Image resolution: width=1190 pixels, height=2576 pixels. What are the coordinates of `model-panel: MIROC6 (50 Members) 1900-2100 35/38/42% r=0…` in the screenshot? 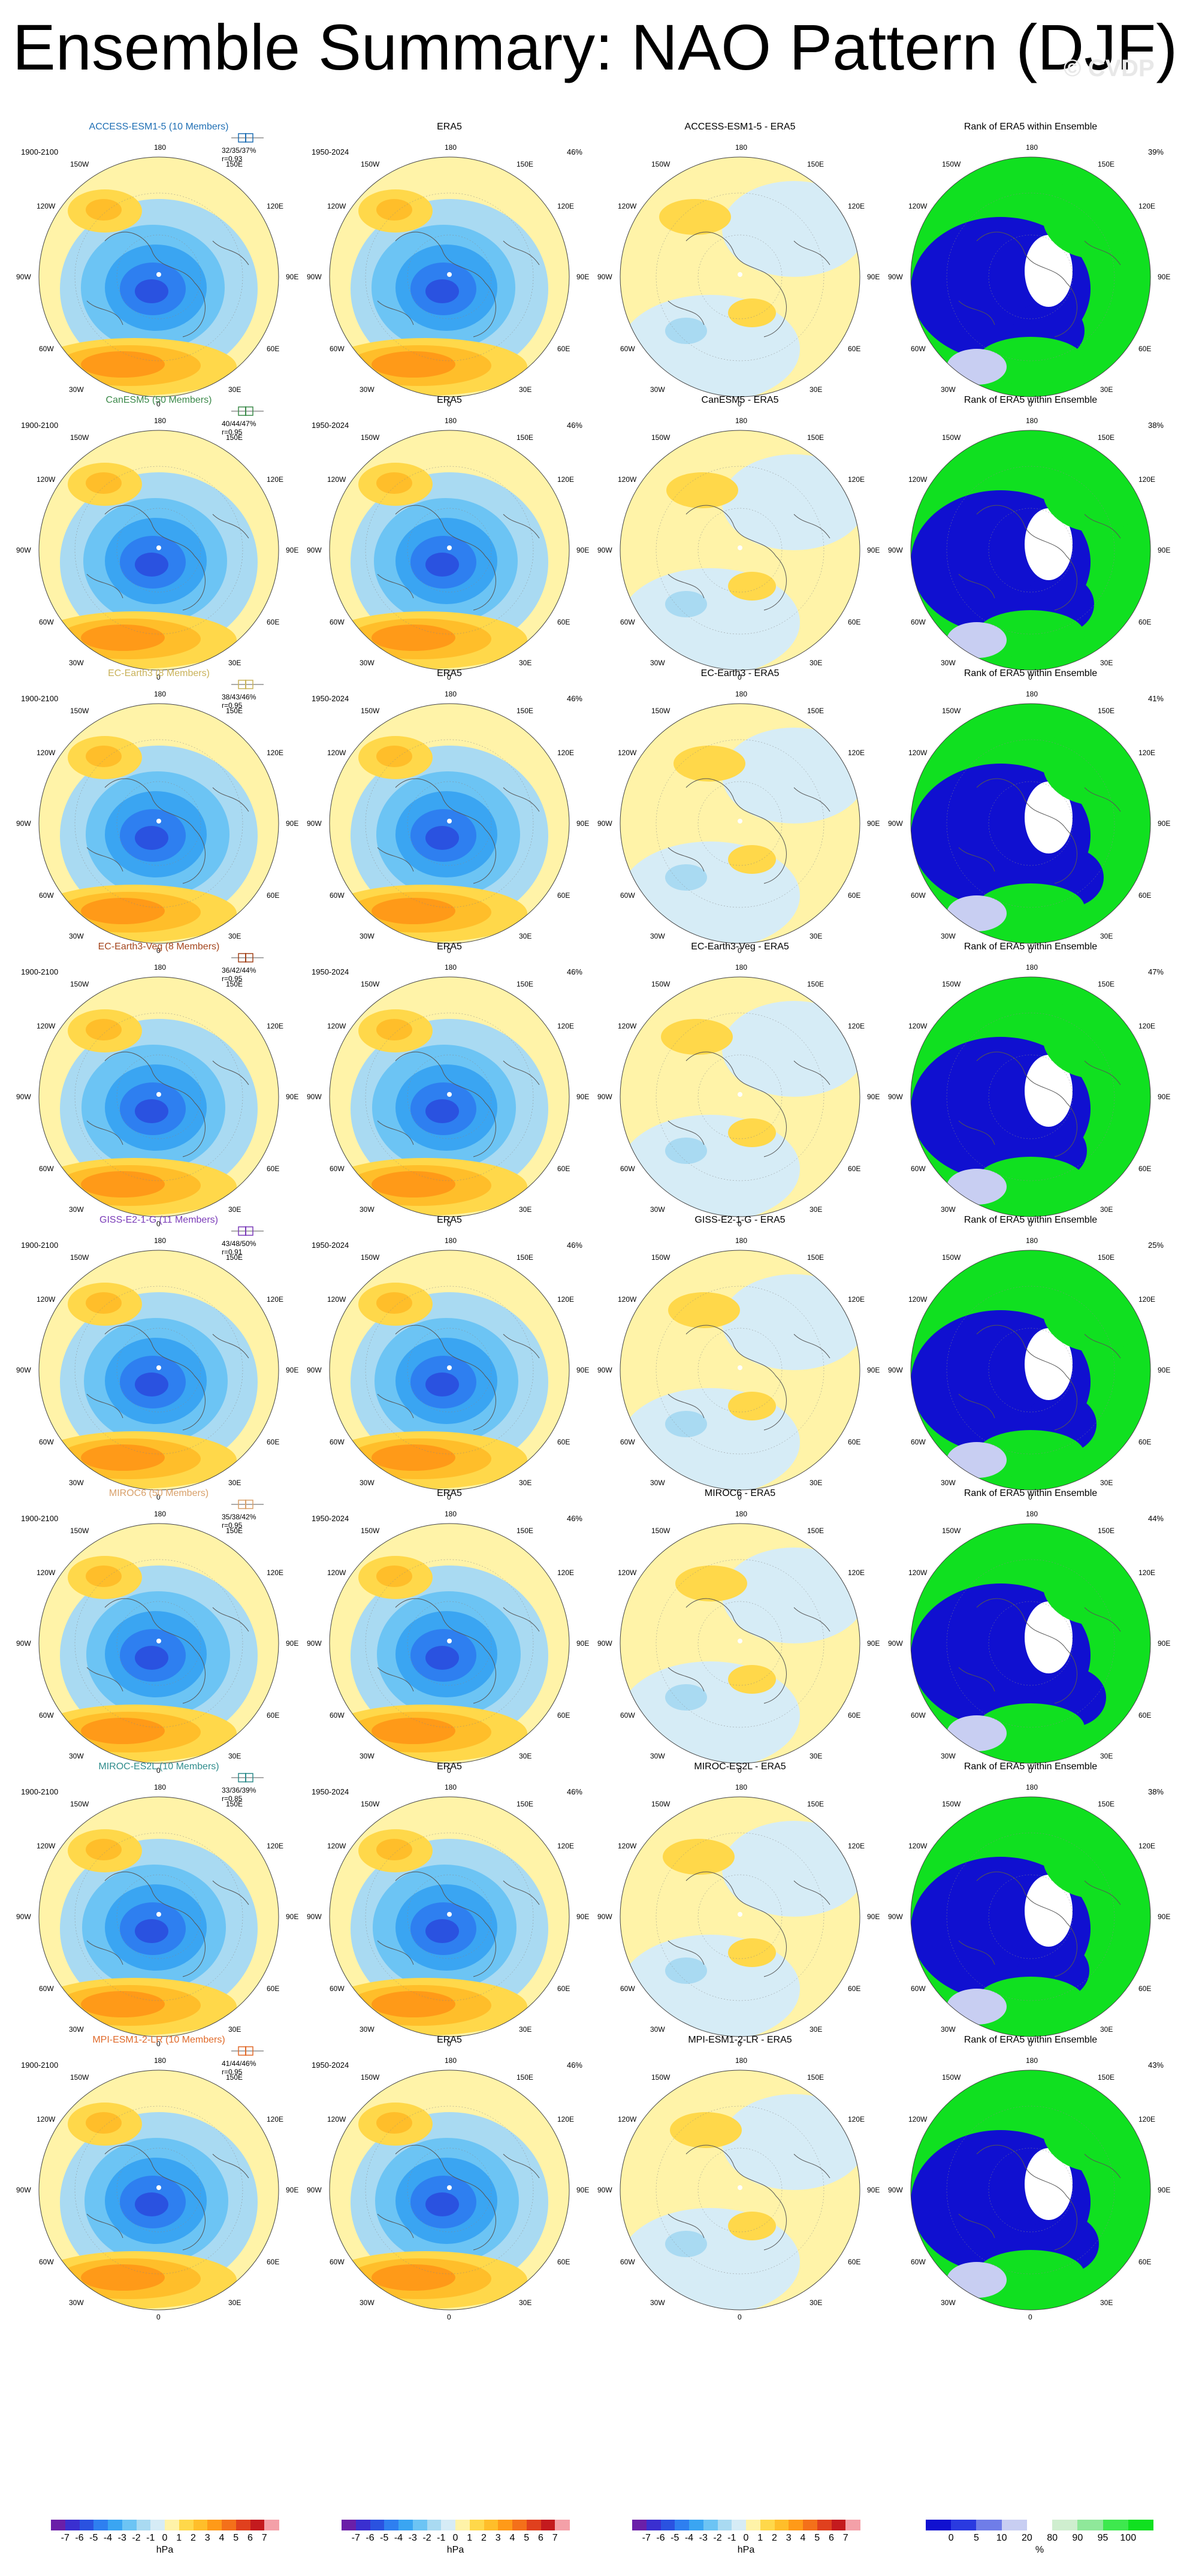 It's located at (159, 1630).